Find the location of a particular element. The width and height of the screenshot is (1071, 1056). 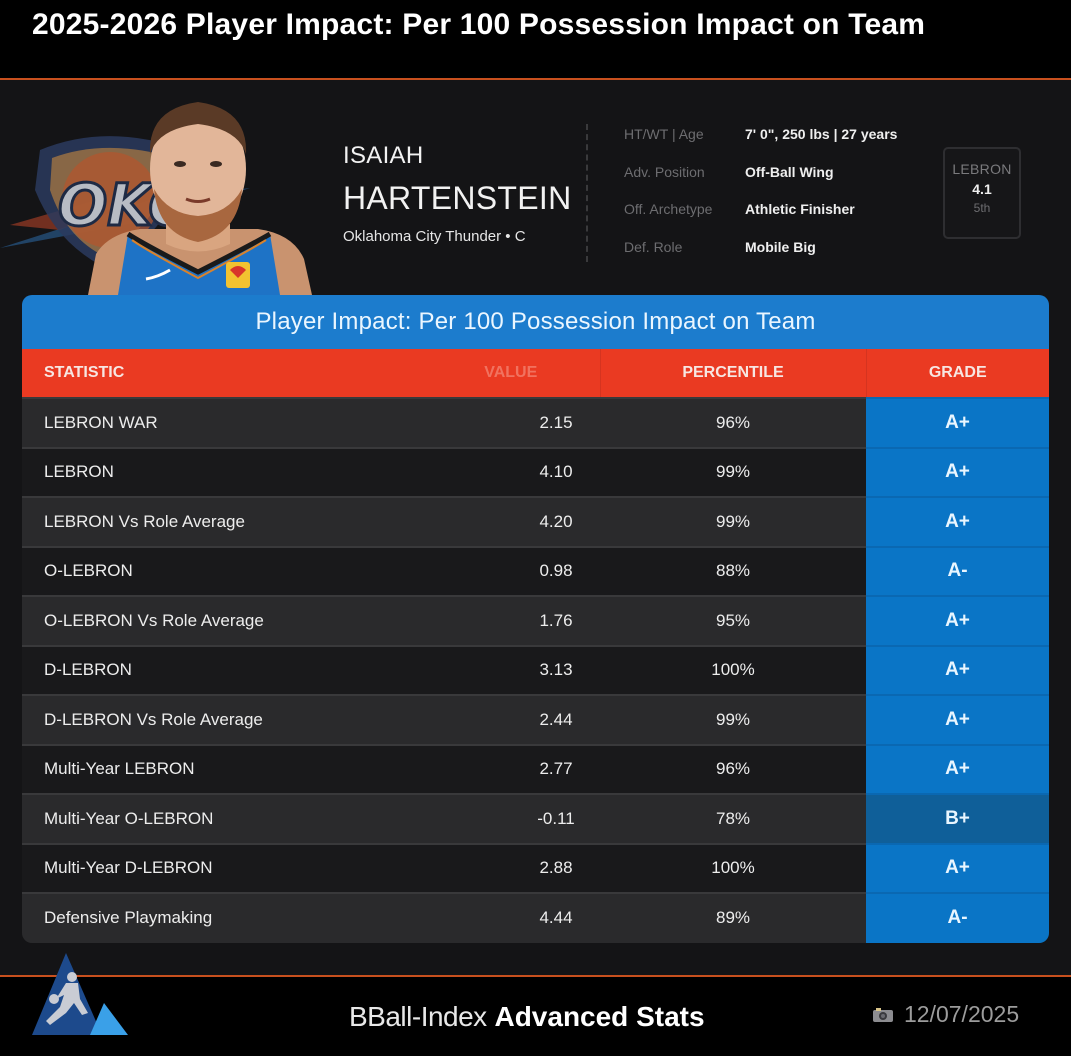

table-row: O-LEBRON 0.98 88% A- is located at coordinates (535, 570).